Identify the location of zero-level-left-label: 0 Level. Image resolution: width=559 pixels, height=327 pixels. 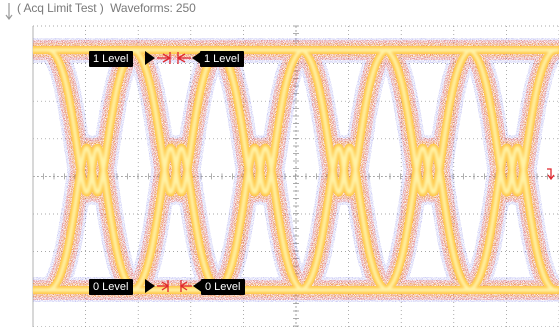
(111, 287).